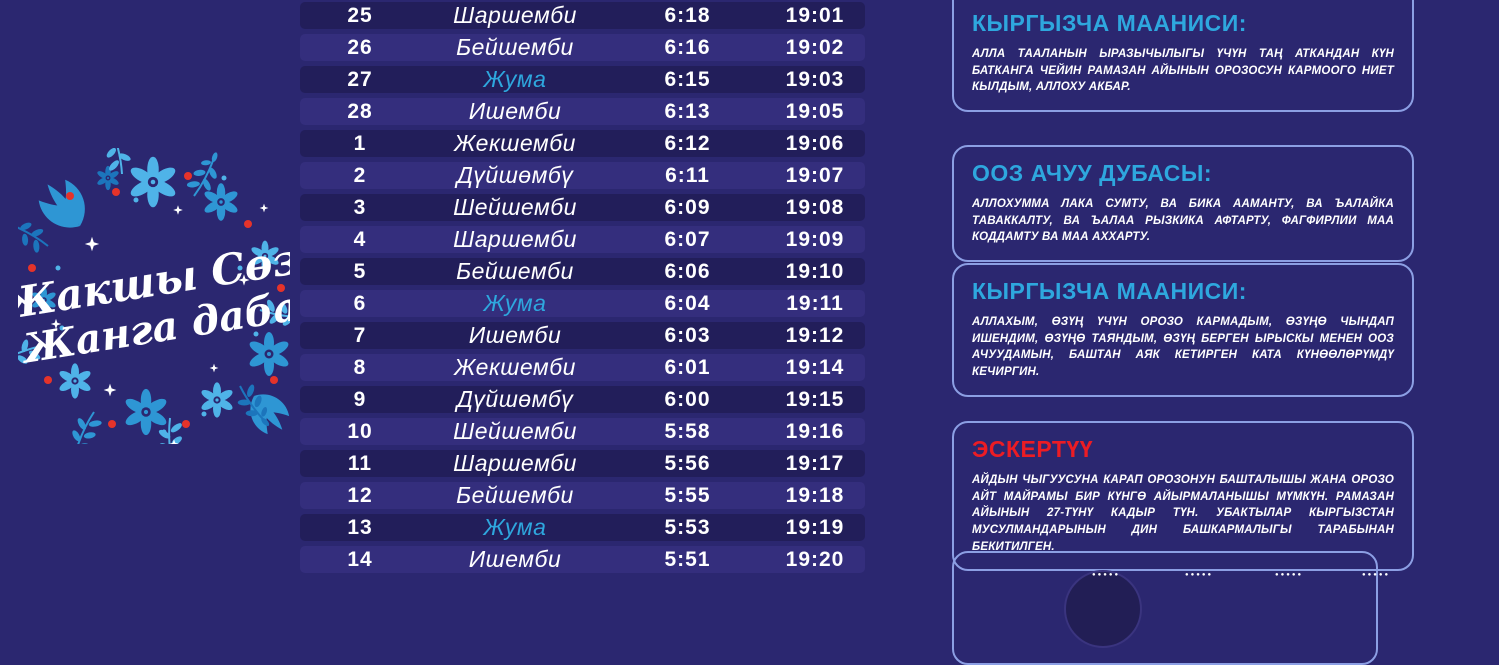 The image size is (1499, 665). I want to click on berry-dots, so click(156, 300).